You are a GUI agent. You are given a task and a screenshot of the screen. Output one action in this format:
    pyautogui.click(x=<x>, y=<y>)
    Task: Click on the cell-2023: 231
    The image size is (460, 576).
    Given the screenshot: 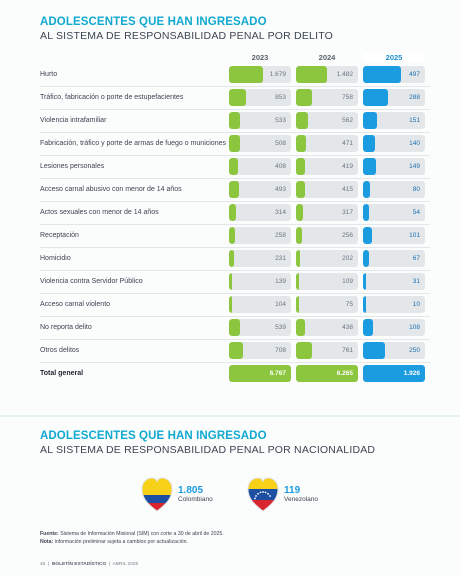 What is the action you would take?
    pyautogui.click(x=260, y=258)
    